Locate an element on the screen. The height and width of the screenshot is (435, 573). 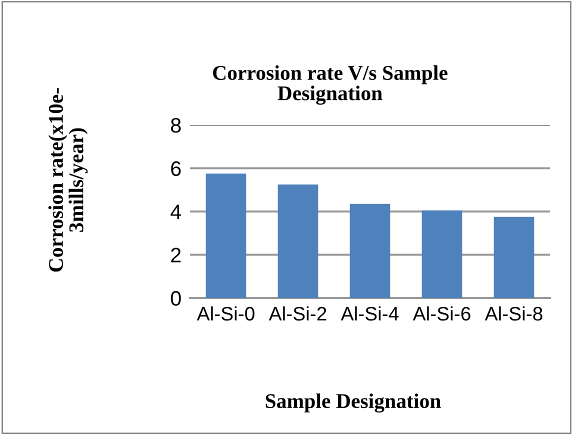
y-tick-label: 2 is located at coordinates (176, 255).